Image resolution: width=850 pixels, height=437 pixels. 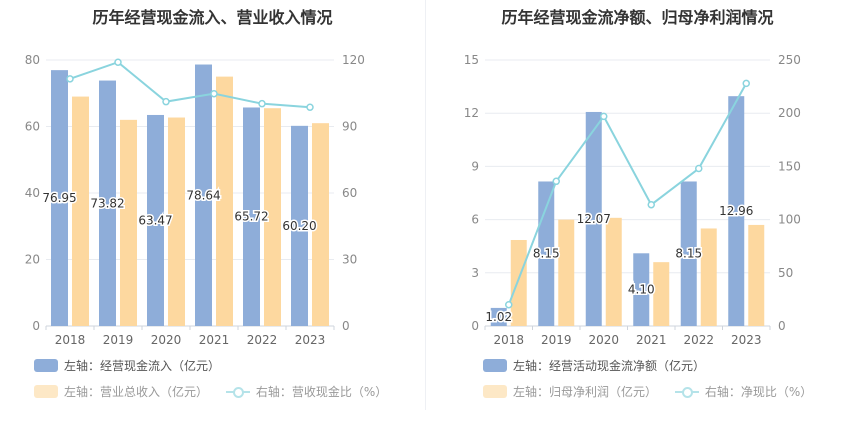 I want to click on chart-title: 历年经营现金流入、营业收入情况, so click(x=212, y=17).